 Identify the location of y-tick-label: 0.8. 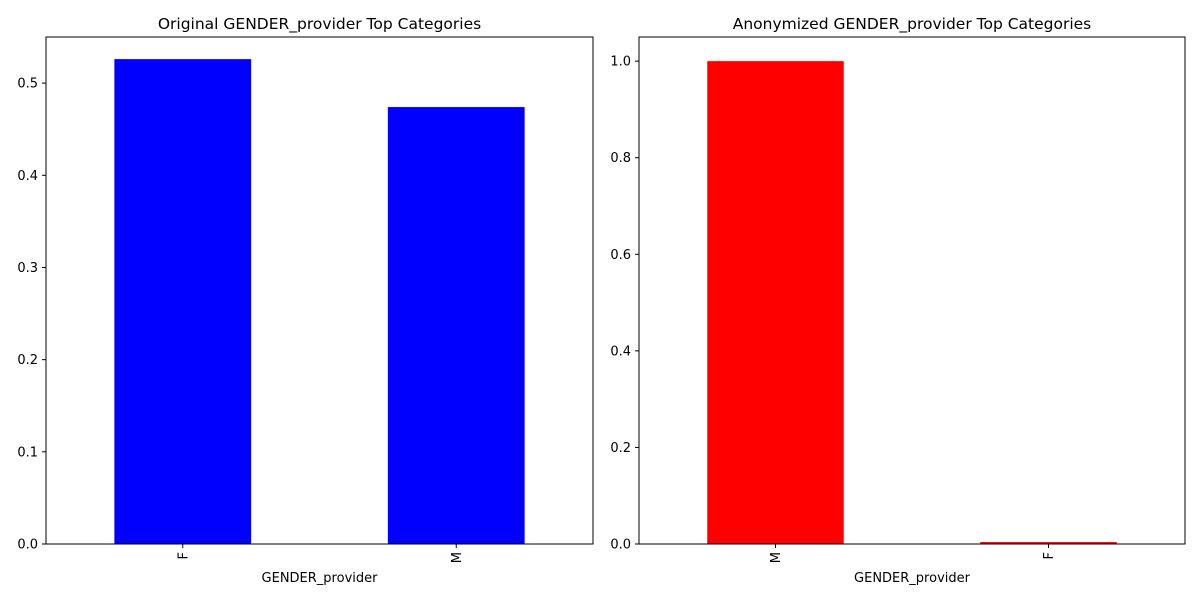
(620, 158).